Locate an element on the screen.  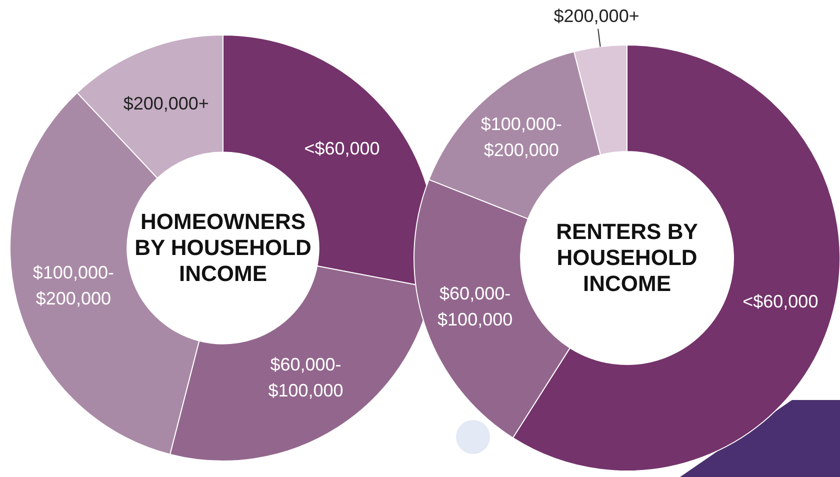
text: HOMEOWNERS BY HOUSEHOLD INCOME is located at coordinates (223, 248).